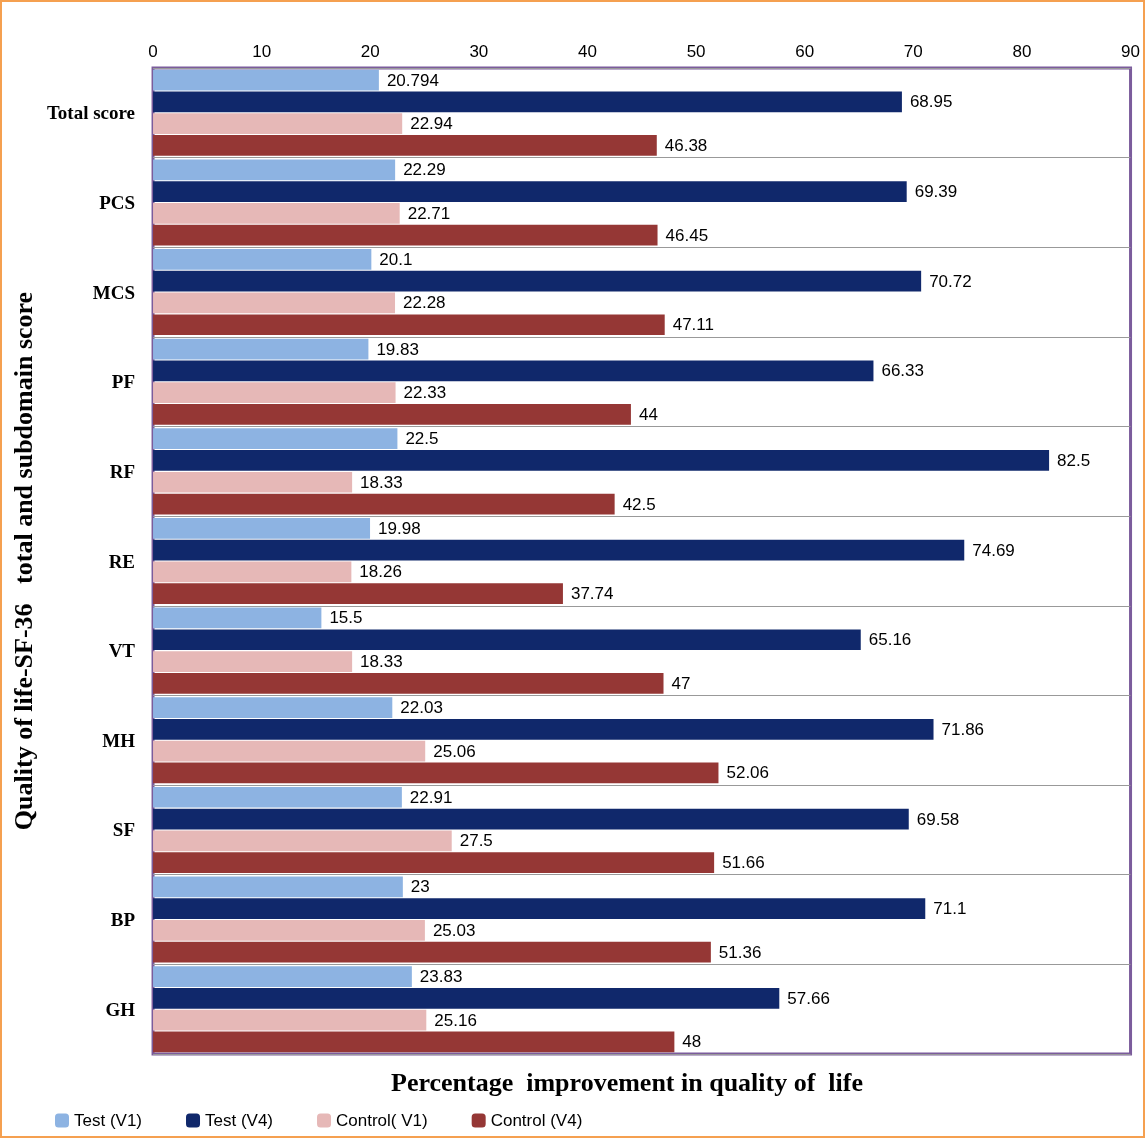 This screenshot has width=1145, height=1138. I want to click on data-label: 42.5, so click(639, 504).